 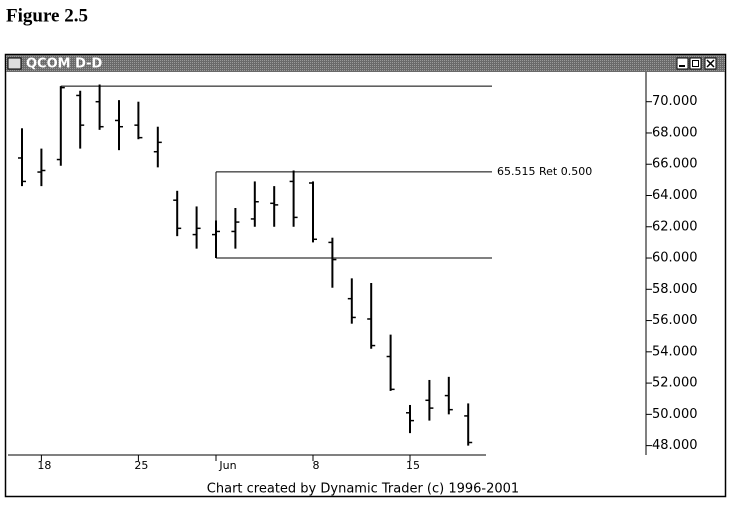 What do you see at coordinates (675, 445) in the screenshot?
I see `y-tick-label: 48.000` at bounding box center [675, 445].